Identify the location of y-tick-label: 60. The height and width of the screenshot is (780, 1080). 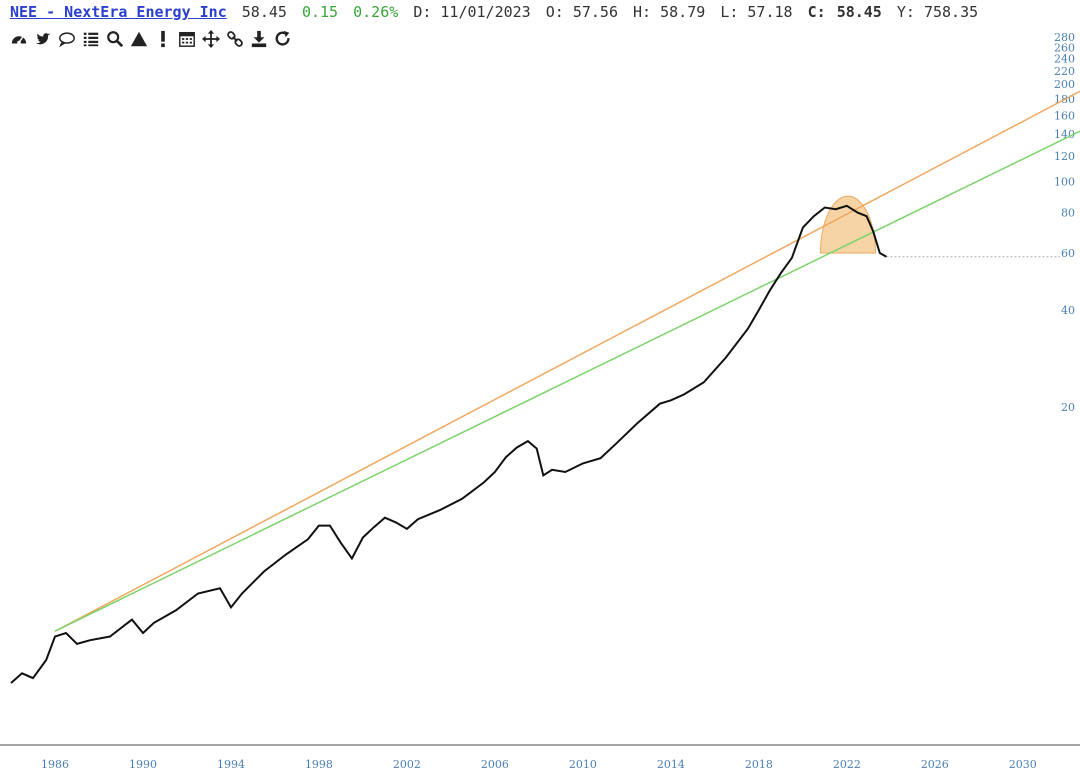
(1068, 253).